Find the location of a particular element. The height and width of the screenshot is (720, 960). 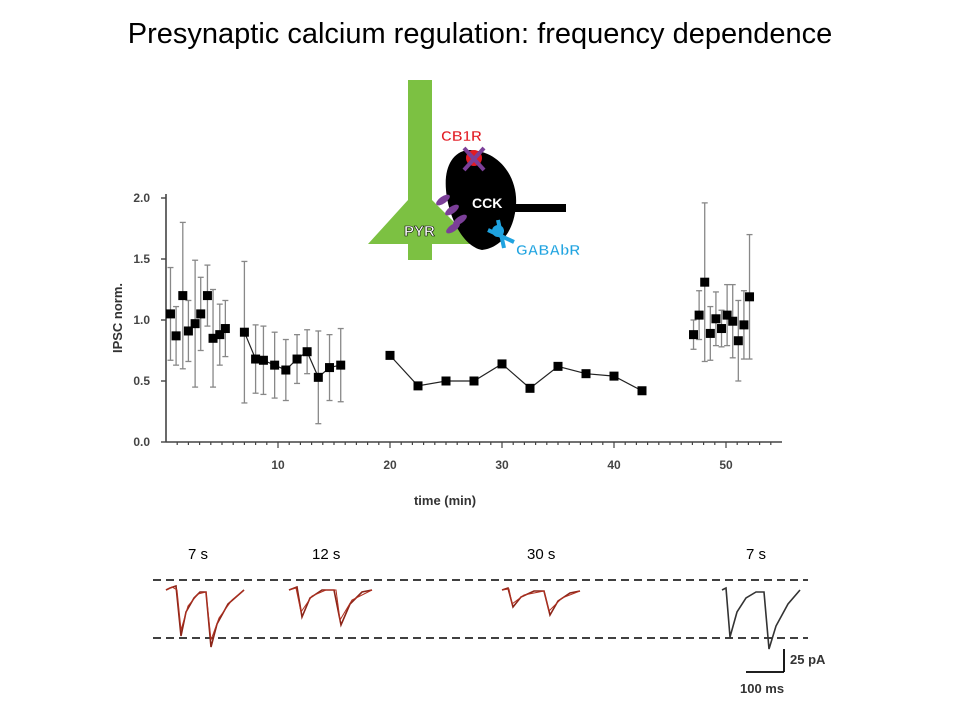

synapse-diagram: PYR CCK CB1R GABAbR is located at coordinates (474, 170).